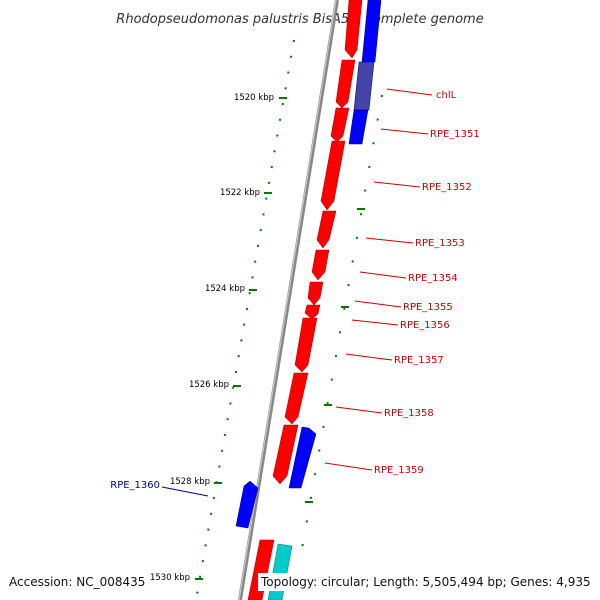  What do you see at coordinates (254, 98) in the screenshot?
I see `tick-label-1520: 1520 kbp` at bounding box center [254, 98].